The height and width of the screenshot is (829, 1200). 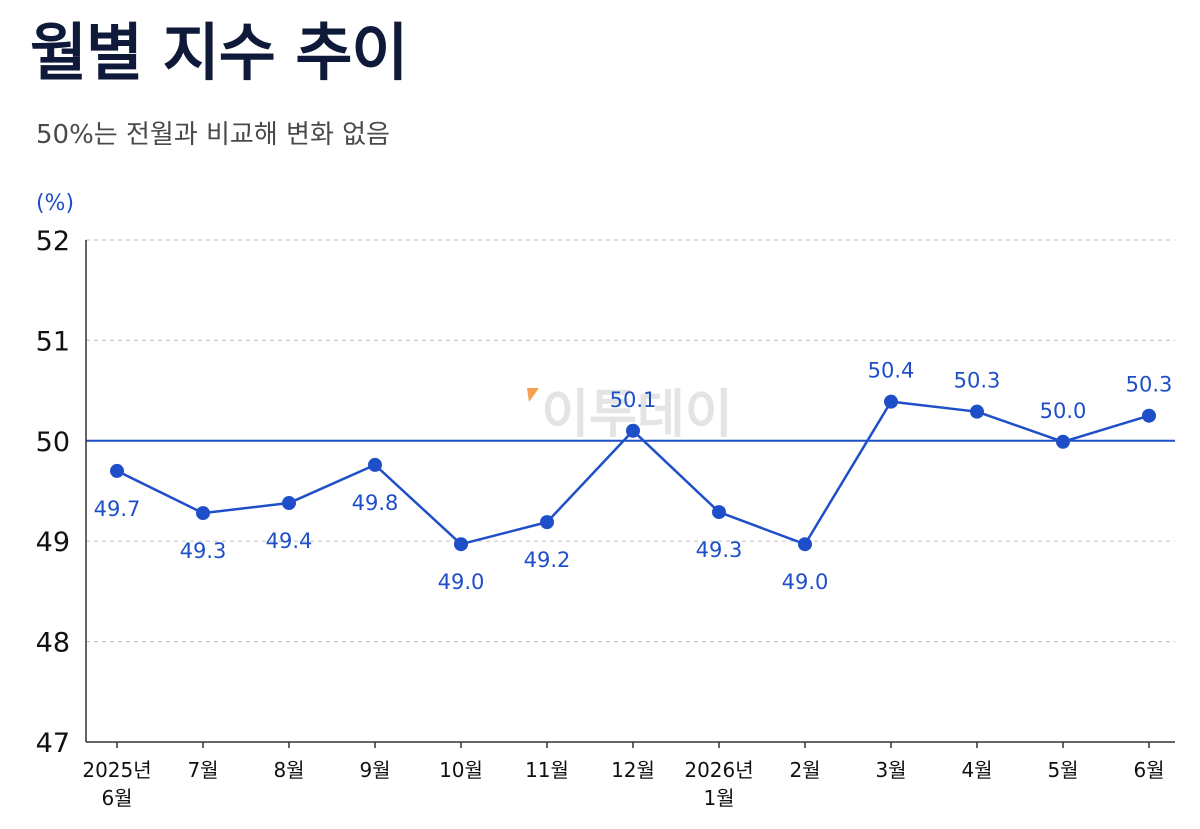 I want to click on x-tick-label-2-0: 8월, so click(x=288, y=770).